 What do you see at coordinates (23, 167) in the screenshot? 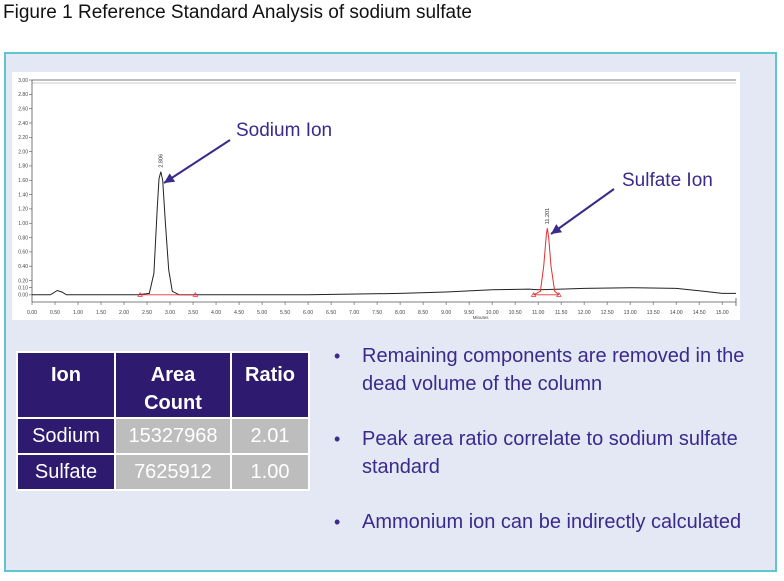
I see `y-tick-label: 1.80` at bounding box center [23, 167].